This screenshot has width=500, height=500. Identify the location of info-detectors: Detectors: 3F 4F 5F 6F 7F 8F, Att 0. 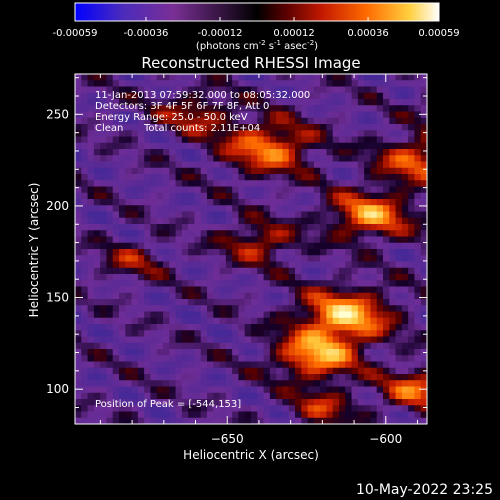
(182, 106).